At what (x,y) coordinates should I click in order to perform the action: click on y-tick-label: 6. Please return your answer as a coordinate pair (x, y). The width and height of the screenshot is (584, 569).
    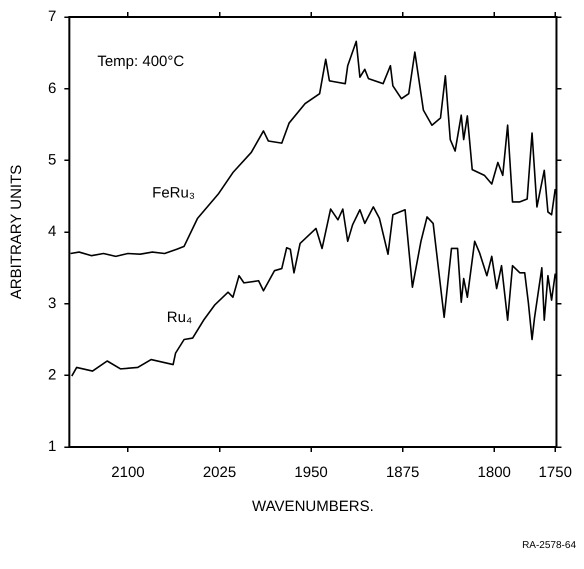
    Looking at the image, I should click on (52, 88).